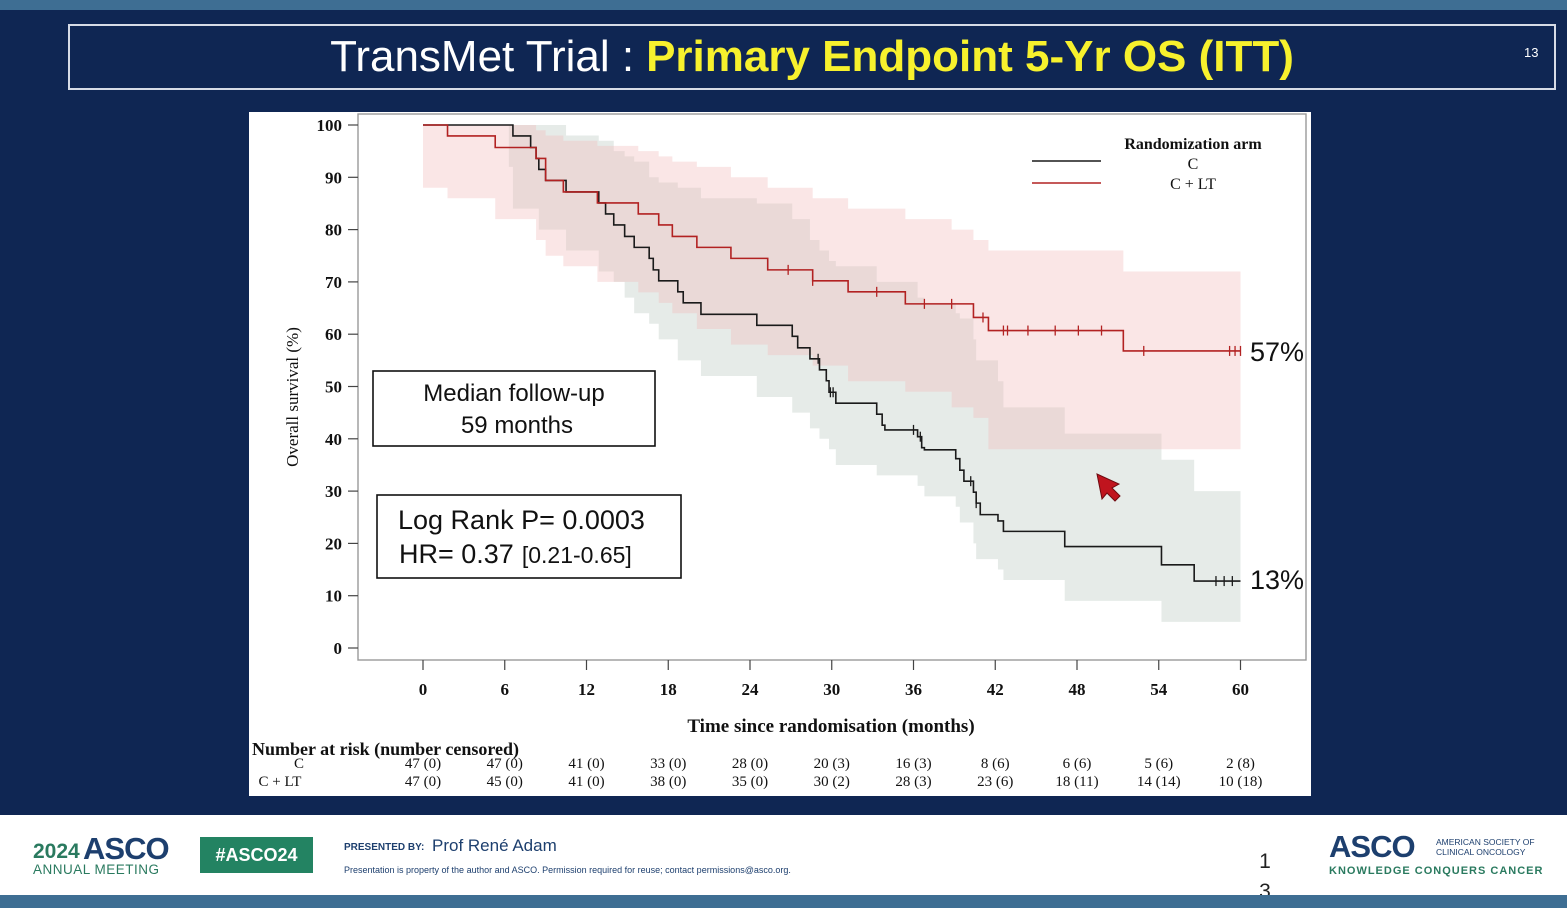 The width and height of the screenshot is (1567, 908). I want to click on footer-year: 2024, so click(56, 851).